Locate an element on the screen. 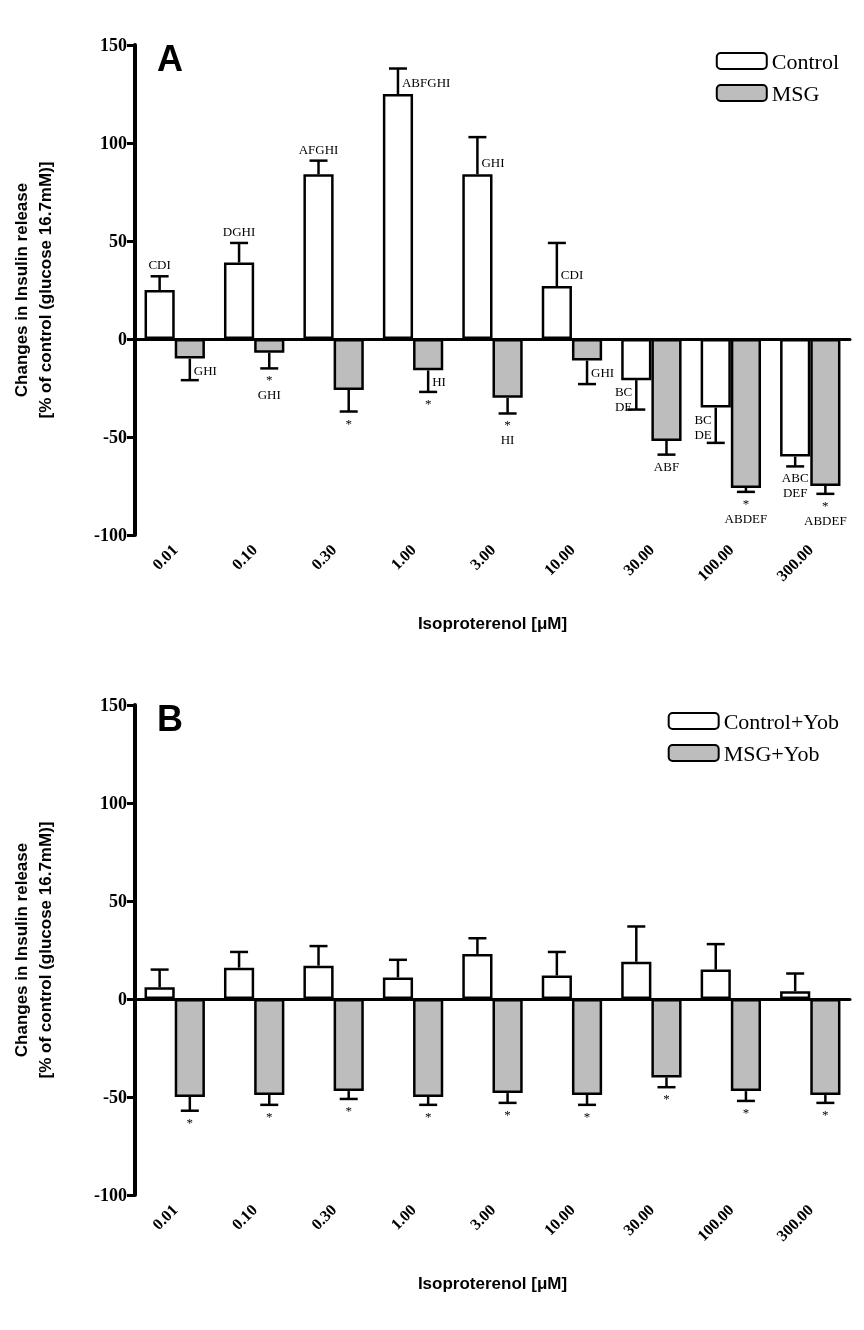 The width and height of the screenshot is (864, 1330). legend-label: Control is located at coordinates (805, 61).